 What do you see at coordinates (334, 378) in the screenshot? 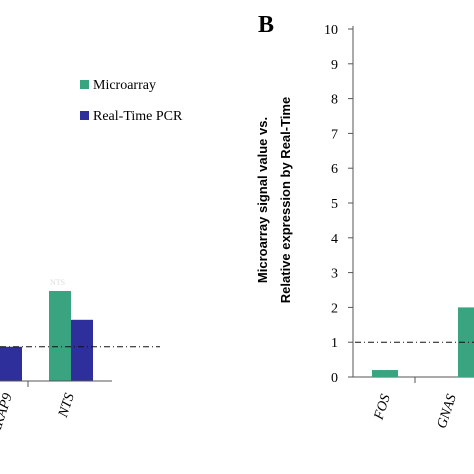
I see `y-tick-label-0: 0` at bounding box center [334, 378].